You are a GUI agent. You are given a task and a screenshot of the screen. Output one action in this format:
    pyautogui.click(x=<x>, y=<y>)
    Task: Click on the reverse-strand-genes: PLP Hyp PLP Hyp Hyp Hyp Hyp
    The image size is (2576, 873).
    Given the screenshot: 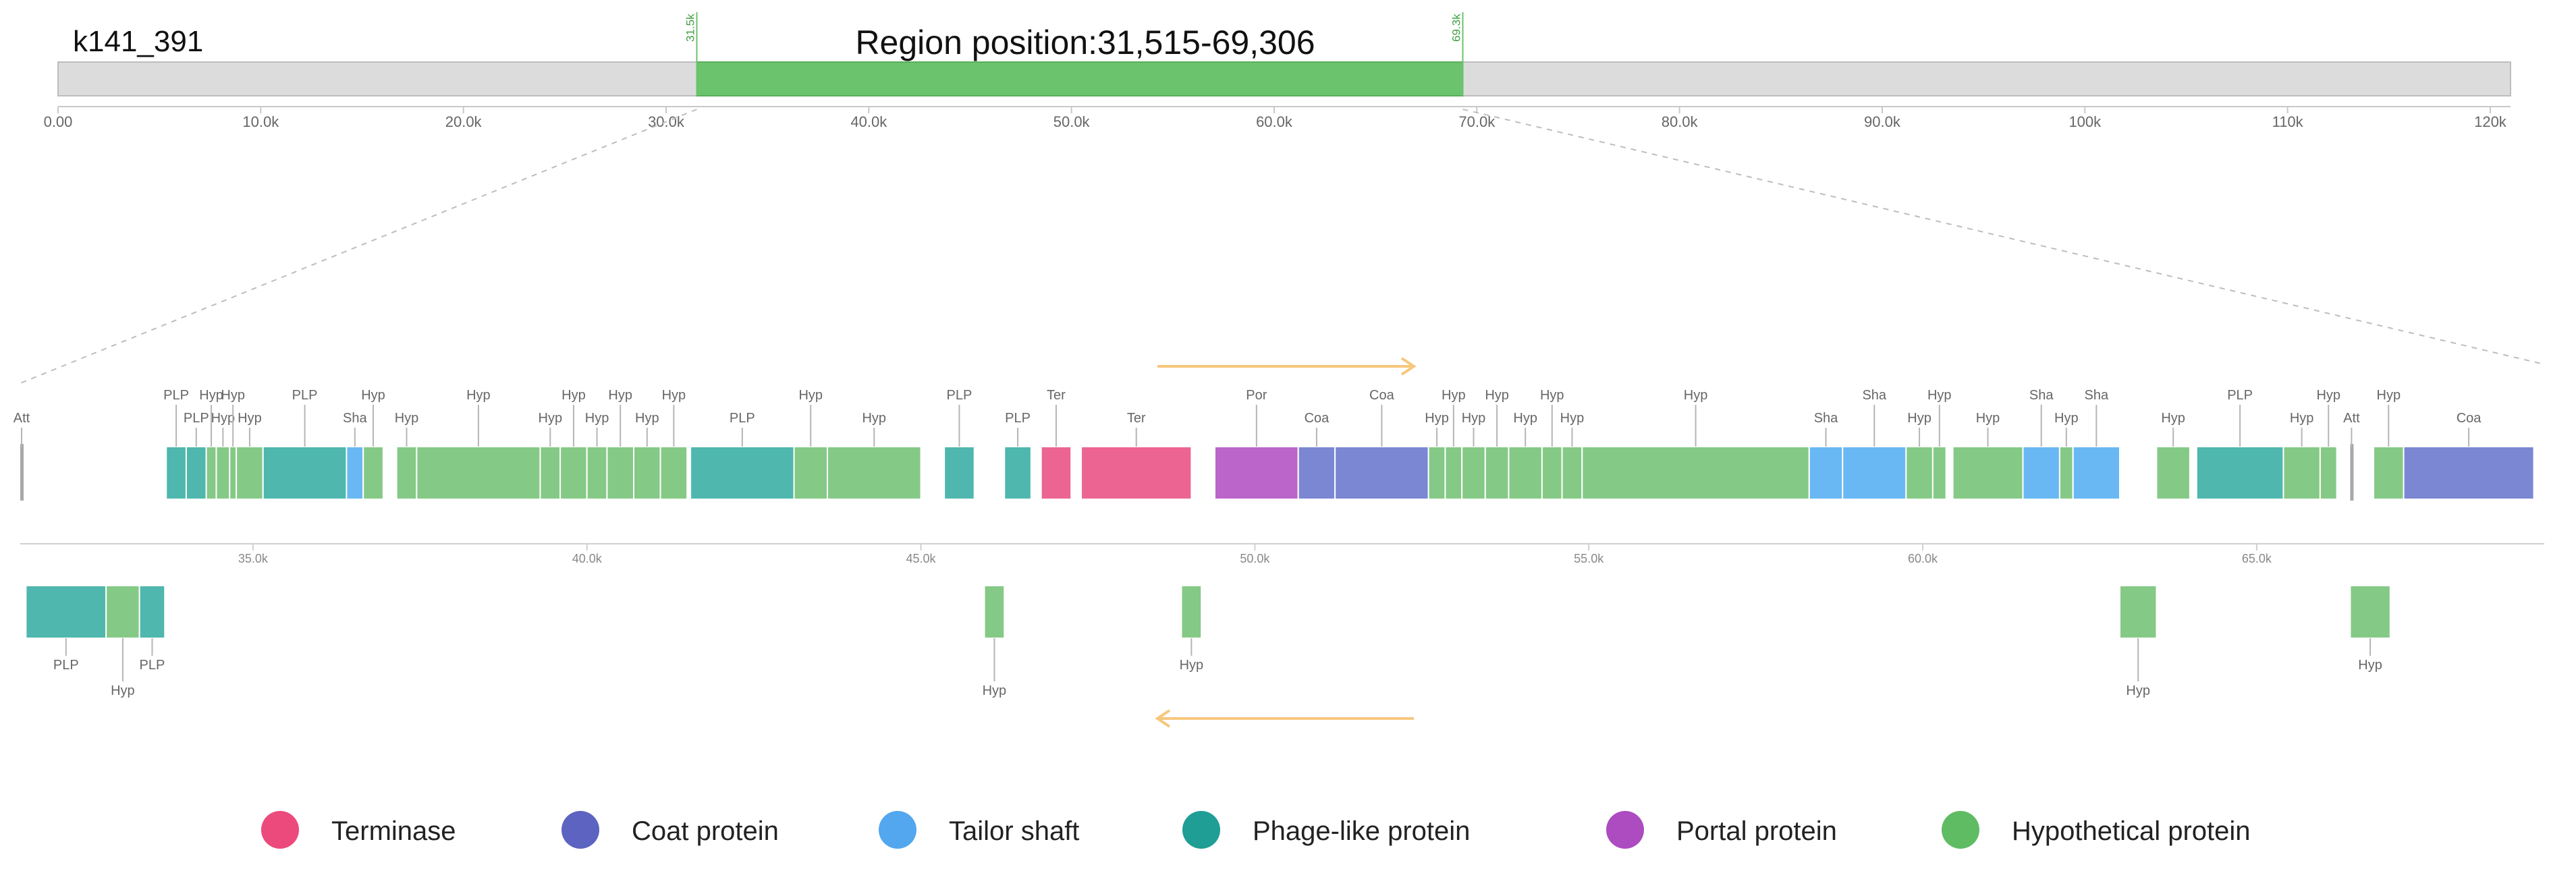 What is the action you would take?
    pyautogui.click(x=1208, y=641)
    